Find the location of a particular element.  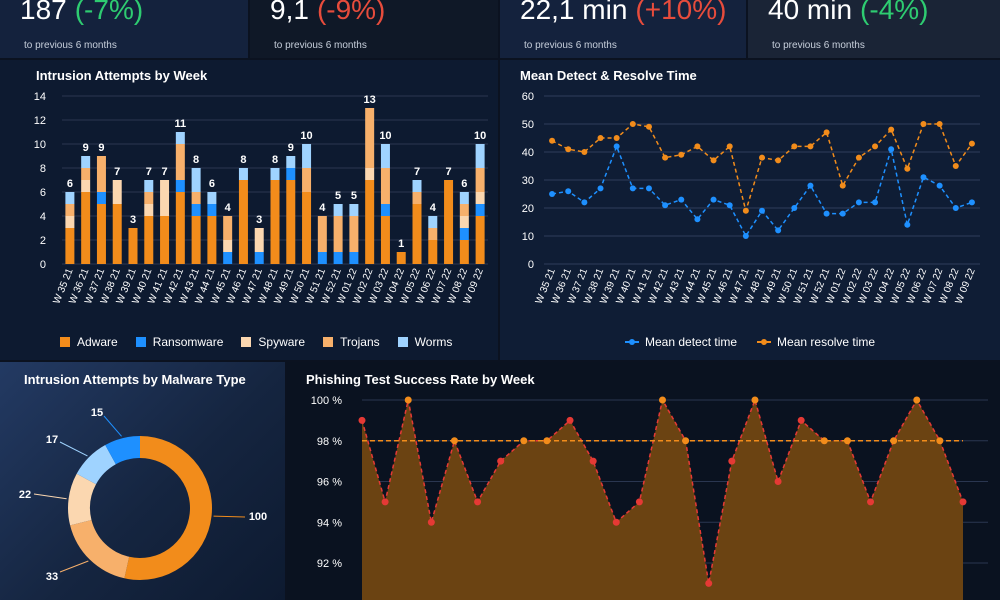

donut-slice-spyware is located at coordinates (82, 499).